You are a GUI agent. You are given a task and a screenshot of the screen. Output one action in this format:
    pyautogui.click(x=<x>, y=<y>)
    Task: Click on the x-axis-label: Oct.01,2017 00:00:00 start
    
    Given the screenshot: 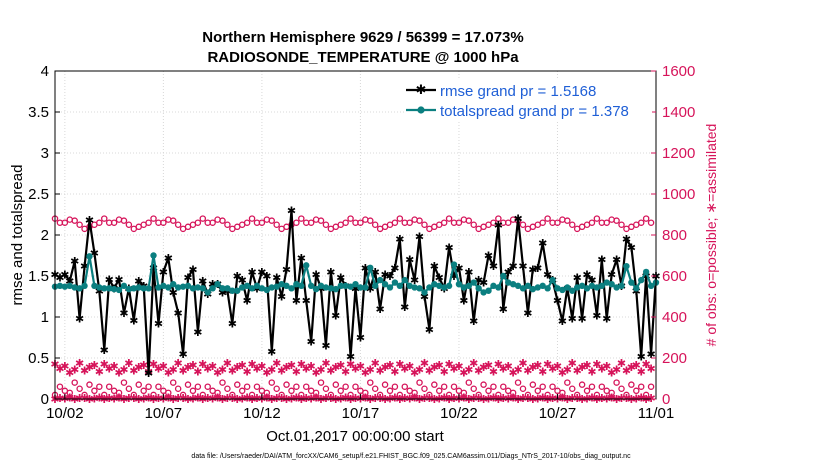 What is the action you would take?
    pyautogui.click(x=355, y=436)
    